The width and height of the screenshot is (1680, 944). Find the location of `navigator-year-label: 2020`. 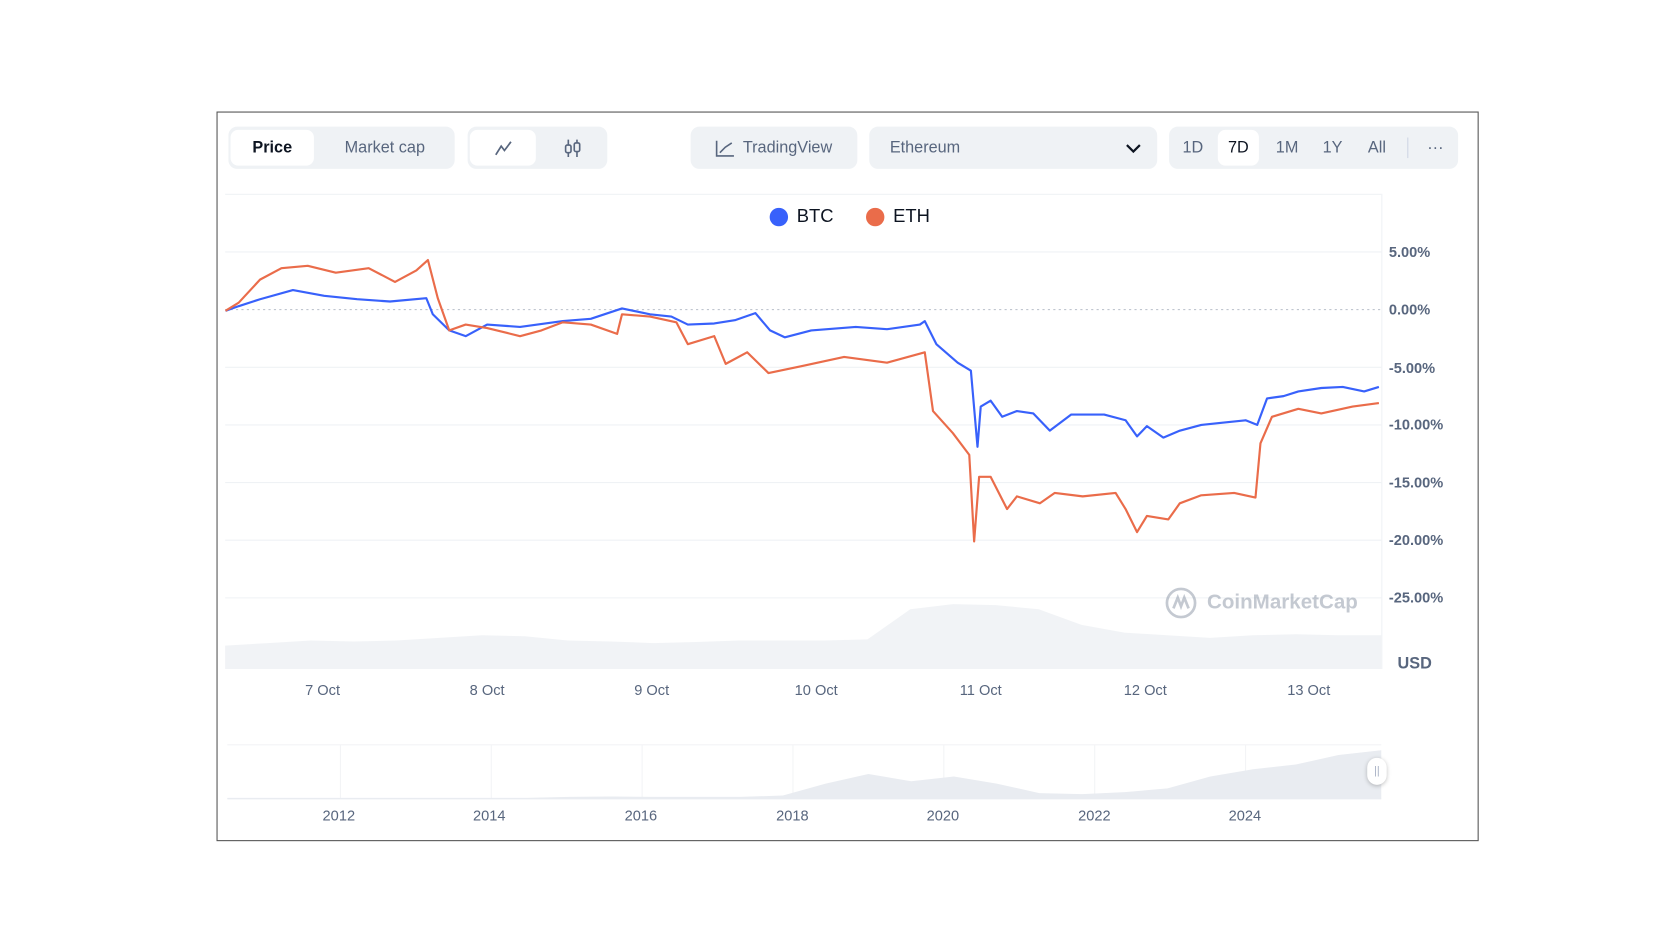

navigator-year-label: 2020 is located at coordinates (943, 815).